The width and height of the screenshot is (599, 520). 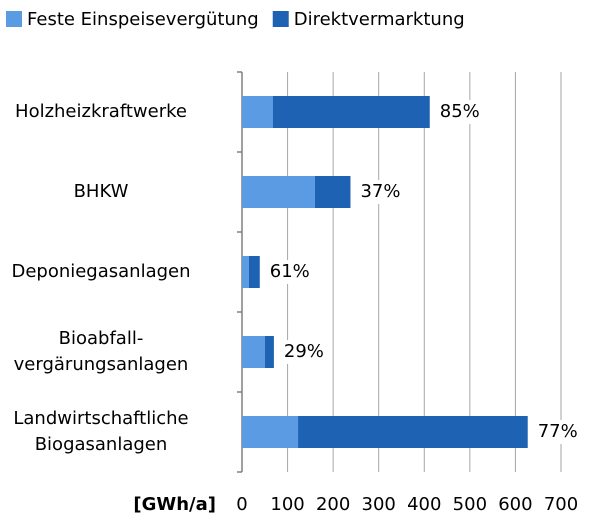 What do you see at coordinates (561, 504) in the screenshot?
I see `x-tick-label: 700` at bounding box center [561, 504].